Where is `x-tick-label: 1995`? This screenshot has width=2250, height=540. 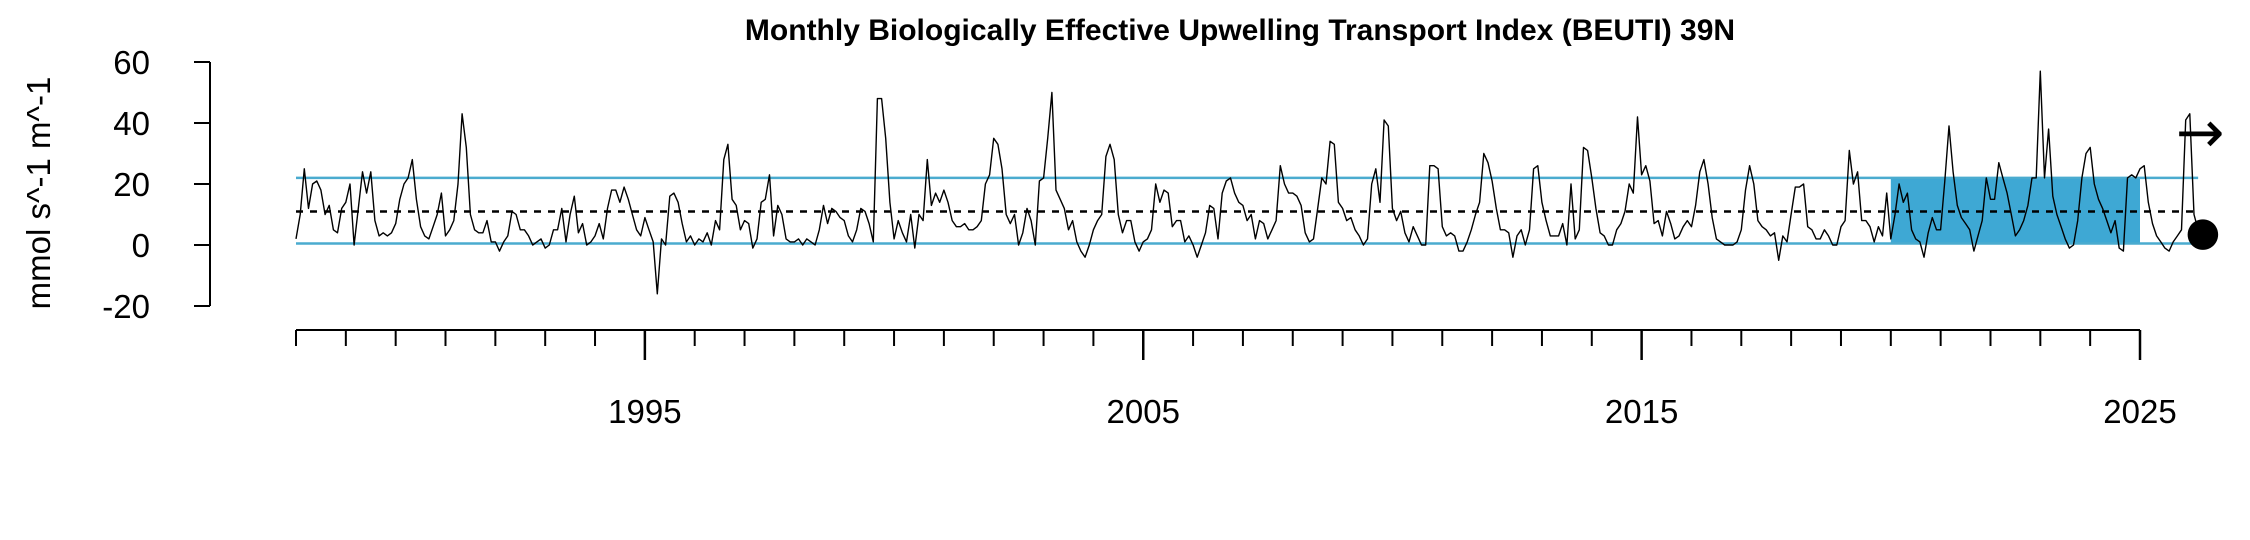 x-tick-label: 1995 is located at coordinates (644, 411).